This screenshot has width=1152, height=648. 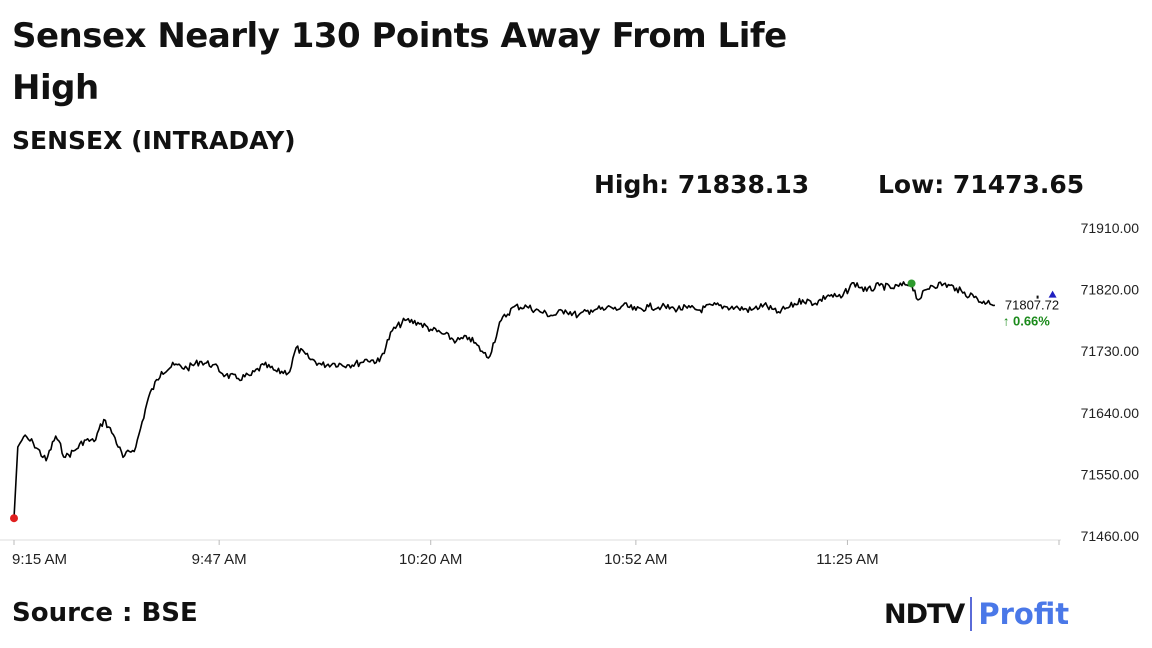 I want to click on x-tick-label: 11:25 AM, so click(x=847, y=559).